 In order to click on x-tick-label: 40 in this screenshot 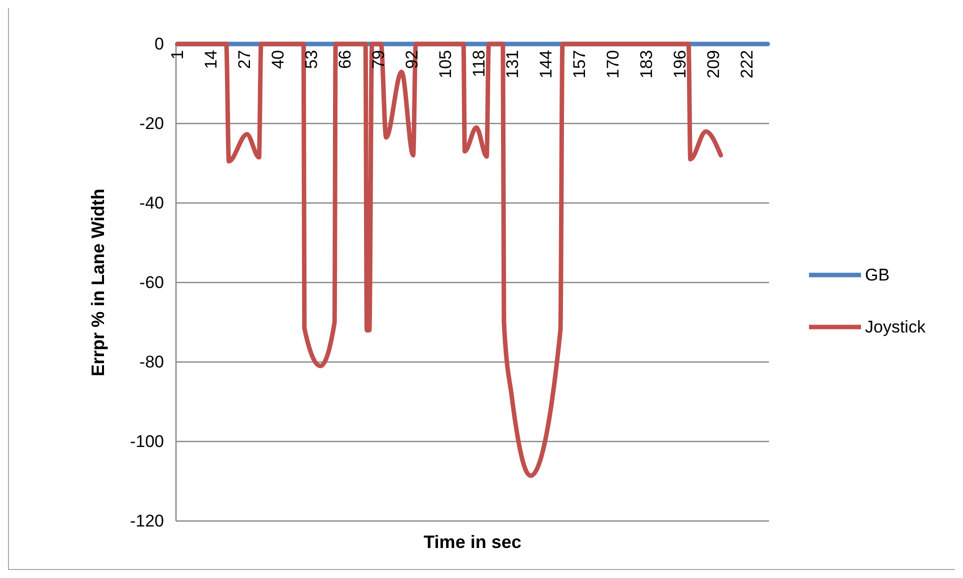, I will do `click(278, 59)`.